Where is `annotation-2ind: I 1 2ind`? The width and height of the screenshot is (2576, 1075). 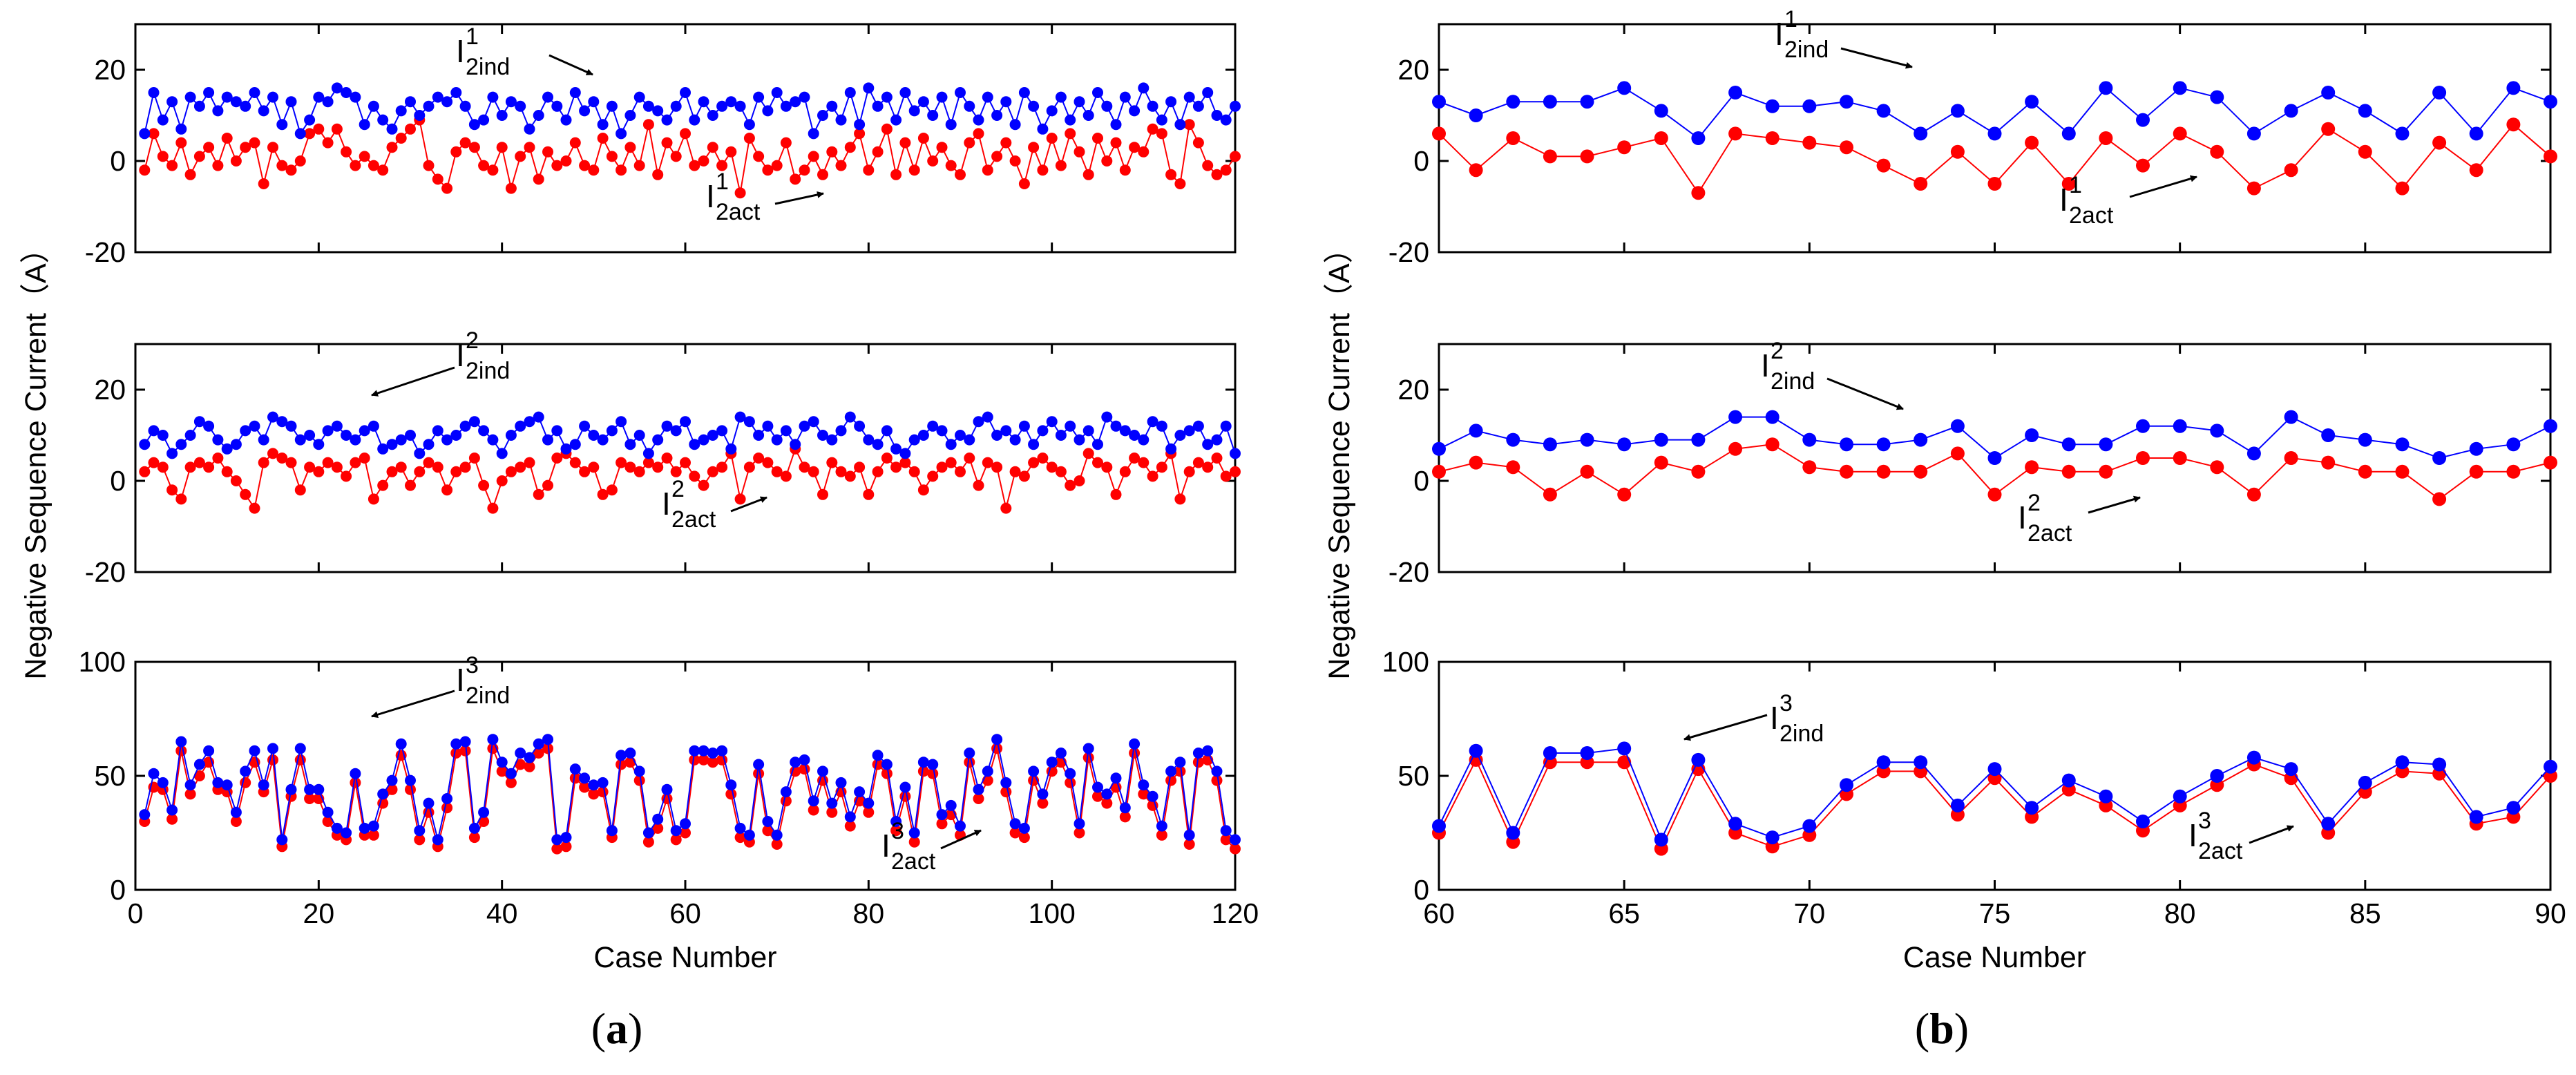 annotation-2ind: I 1 2ind is located at coordinates (1844, 37).